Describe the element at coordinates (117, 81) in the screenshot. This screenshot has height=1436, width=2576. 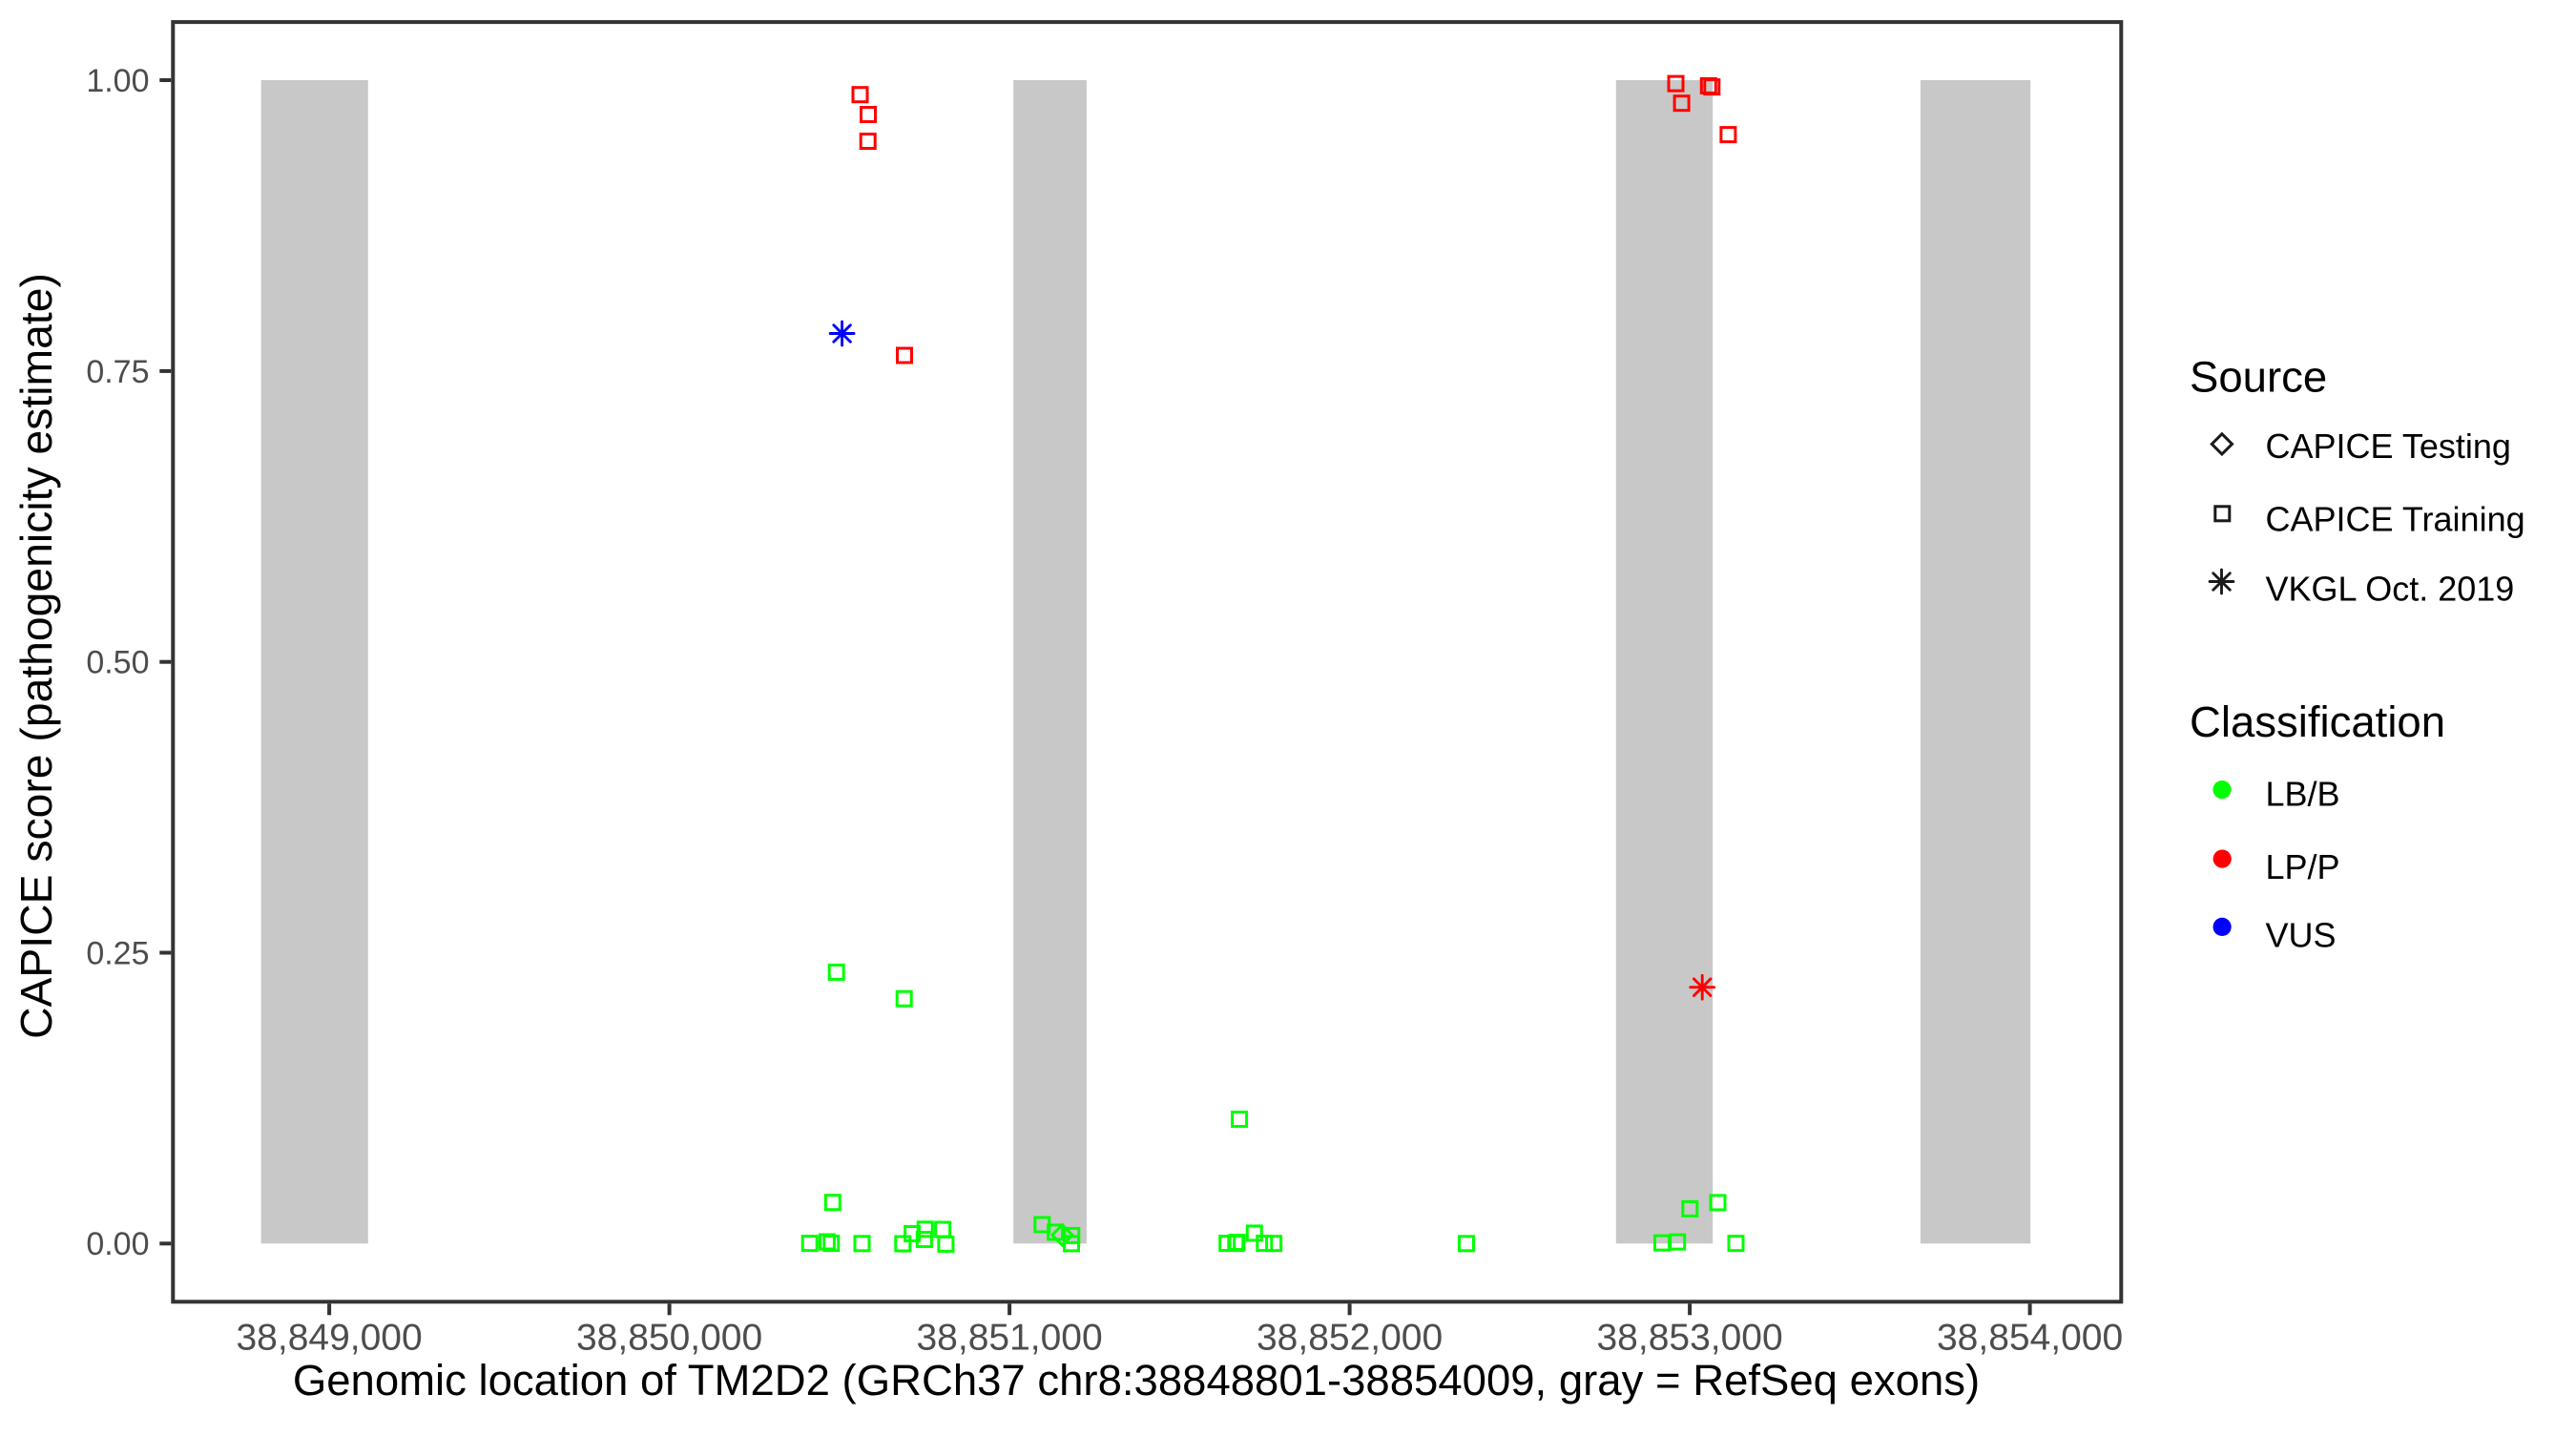
I see `svg-text: 1.00` at that location.